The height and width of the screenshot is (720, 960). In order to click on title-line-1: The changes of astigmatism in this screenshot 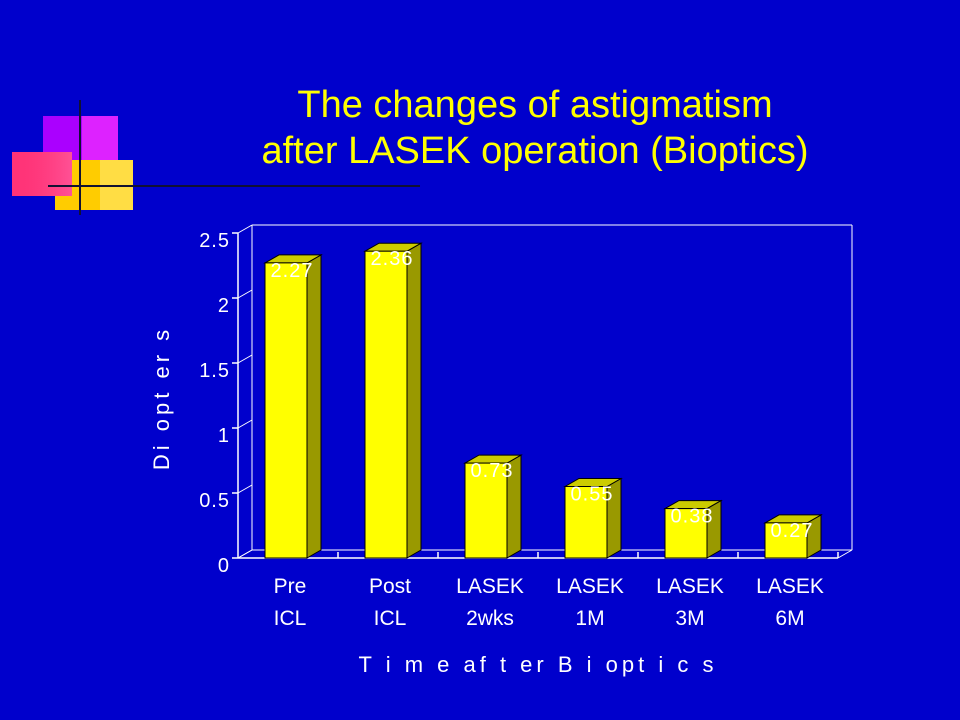, I will do `click(535, 105)`.